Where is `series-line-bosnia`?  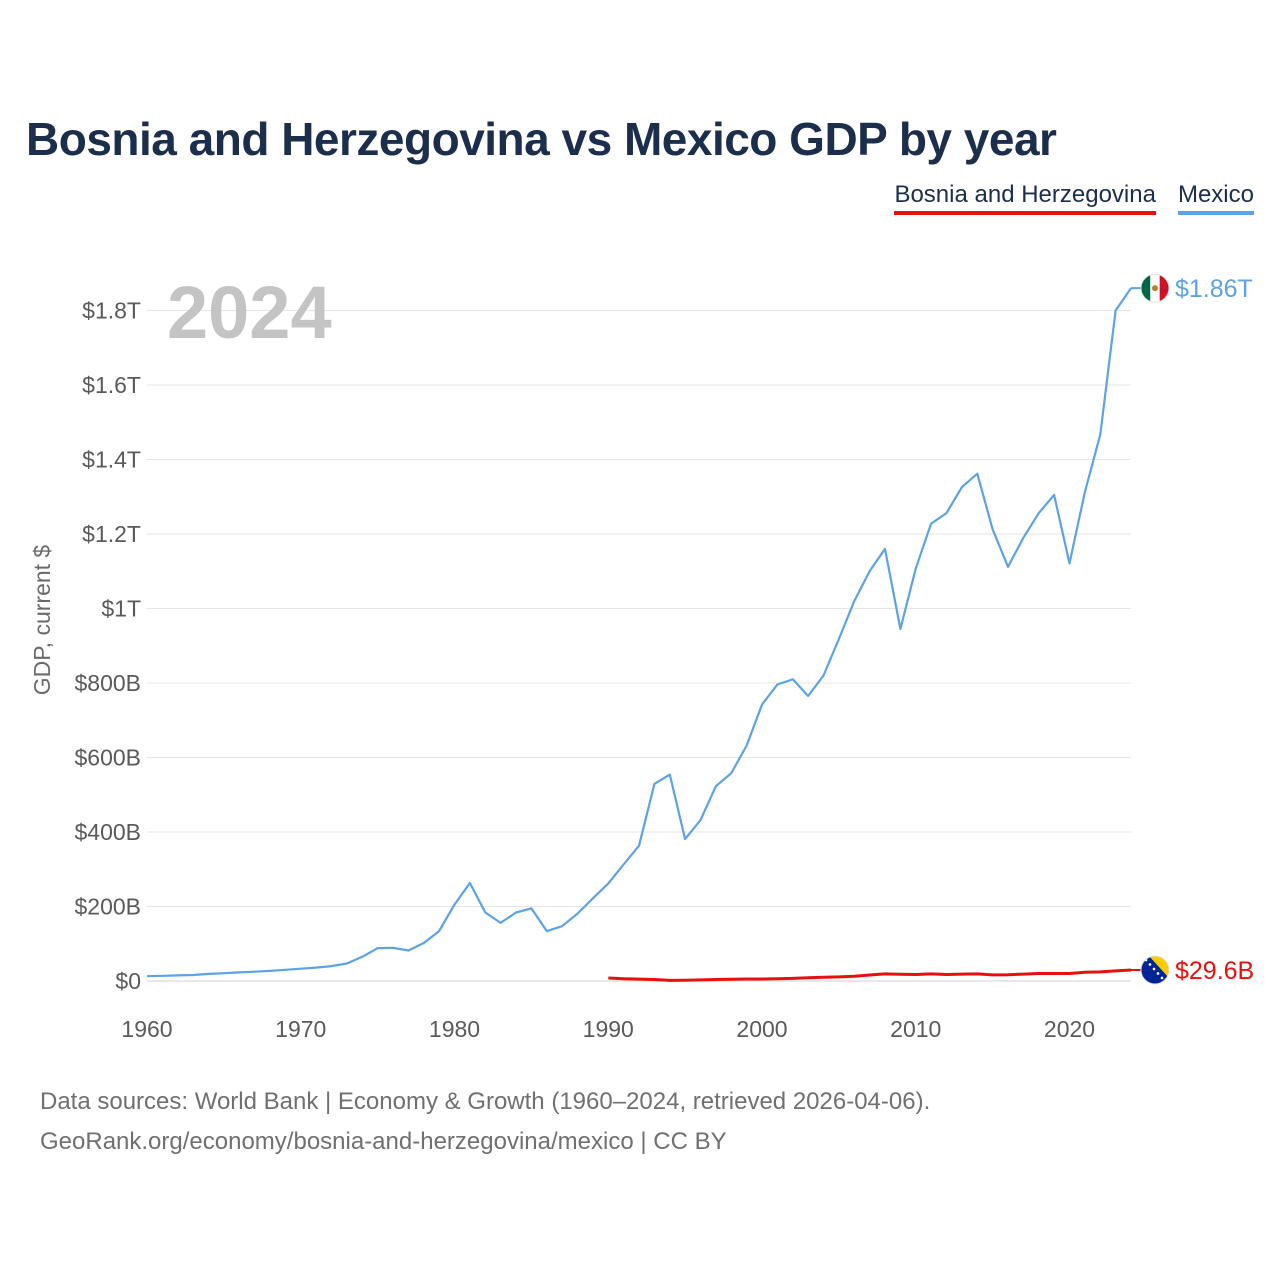 series-line-bosnia is located at coordinates (870, 975).